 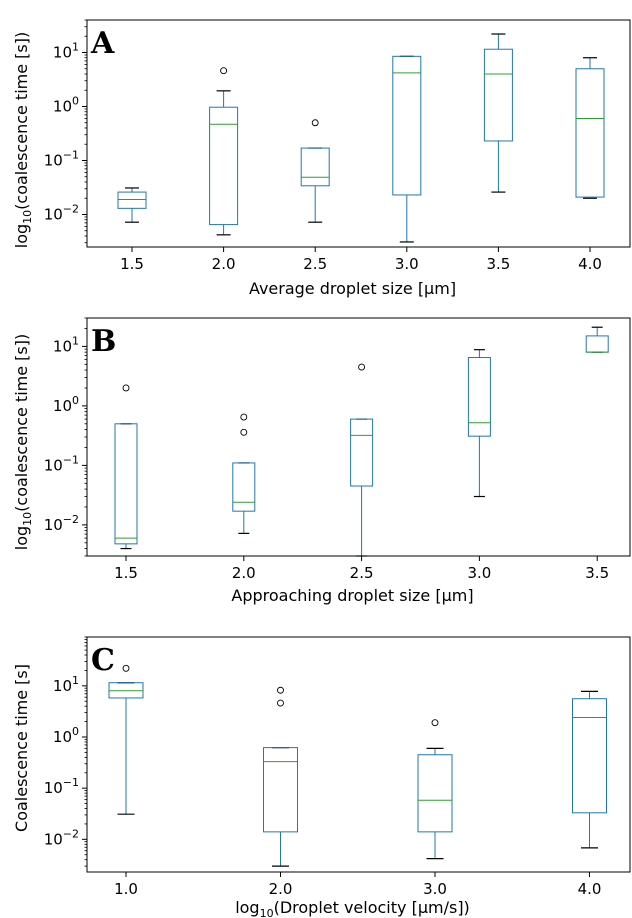 I want to click on panel-letter: C, so click(x=103, y=660).